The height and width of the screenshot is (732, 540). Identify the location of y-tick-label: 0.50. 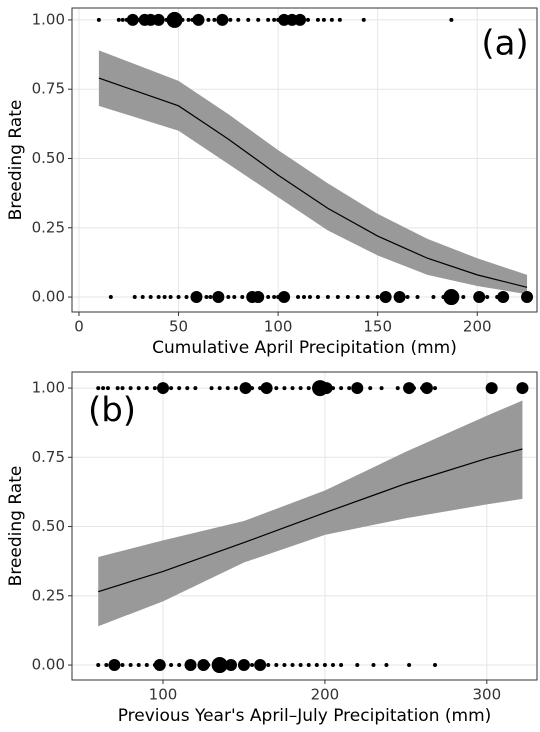
(48, 526).